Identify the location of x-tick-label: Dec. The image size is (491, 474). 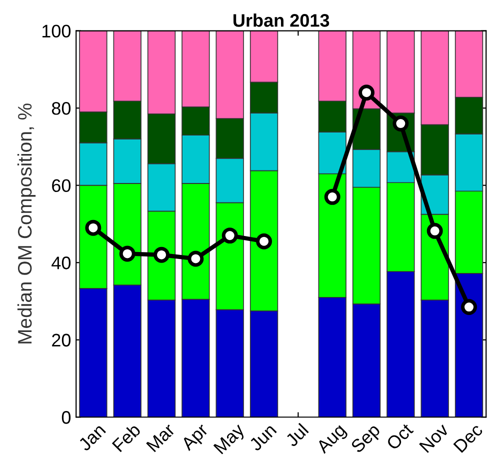
(468, 438).